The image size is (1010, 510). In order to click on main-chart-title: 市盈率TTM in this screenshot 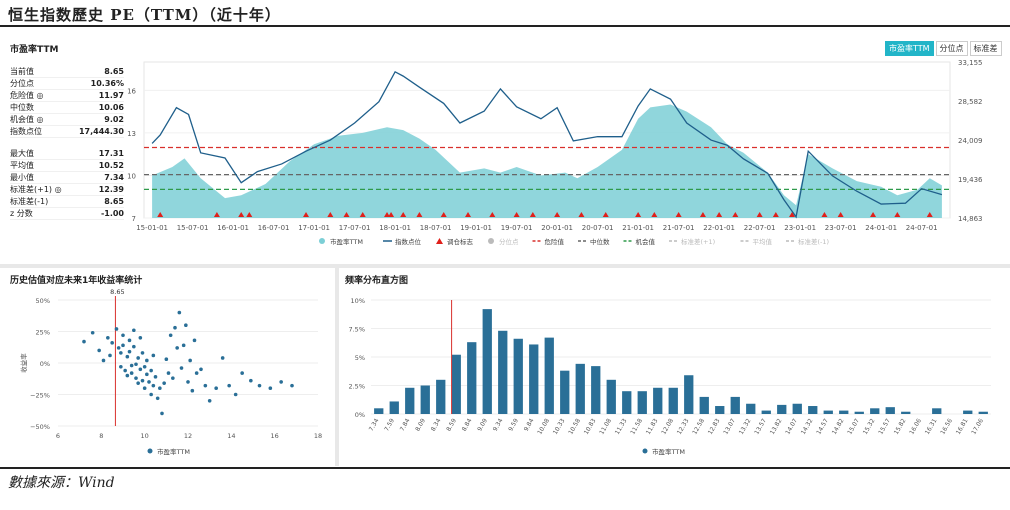, I will do `click(34, 50)`.